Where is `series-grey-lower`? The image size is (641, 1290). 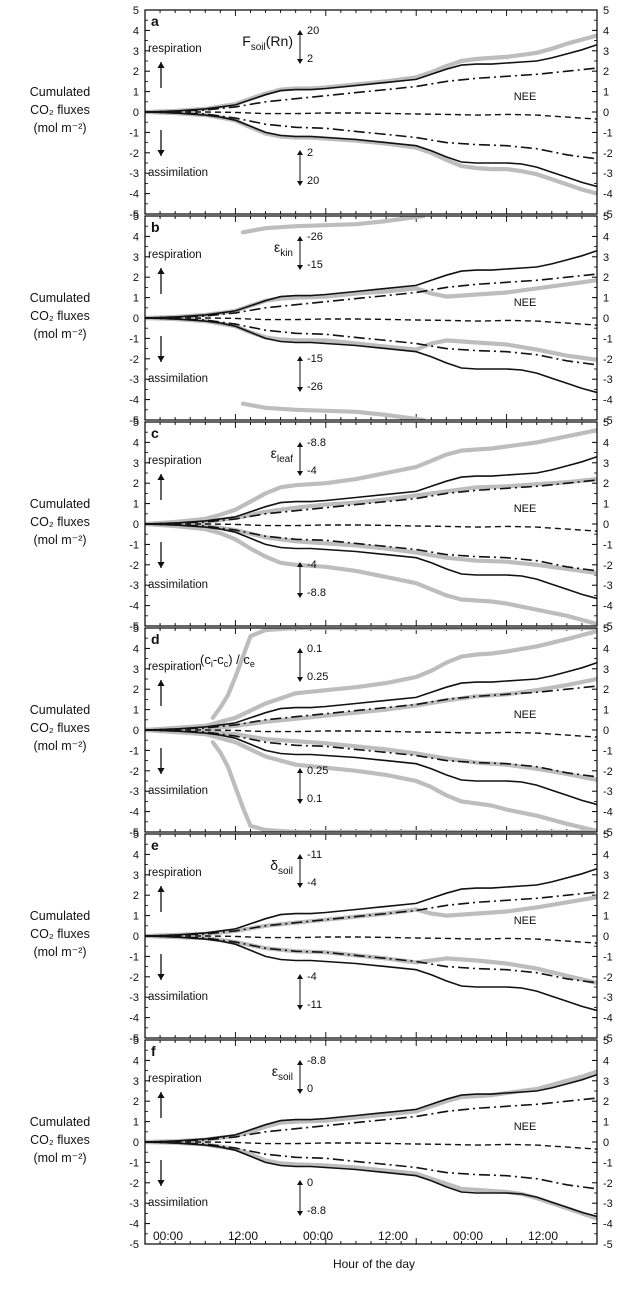 series-grey-lower is located at coordinates (371, 152).